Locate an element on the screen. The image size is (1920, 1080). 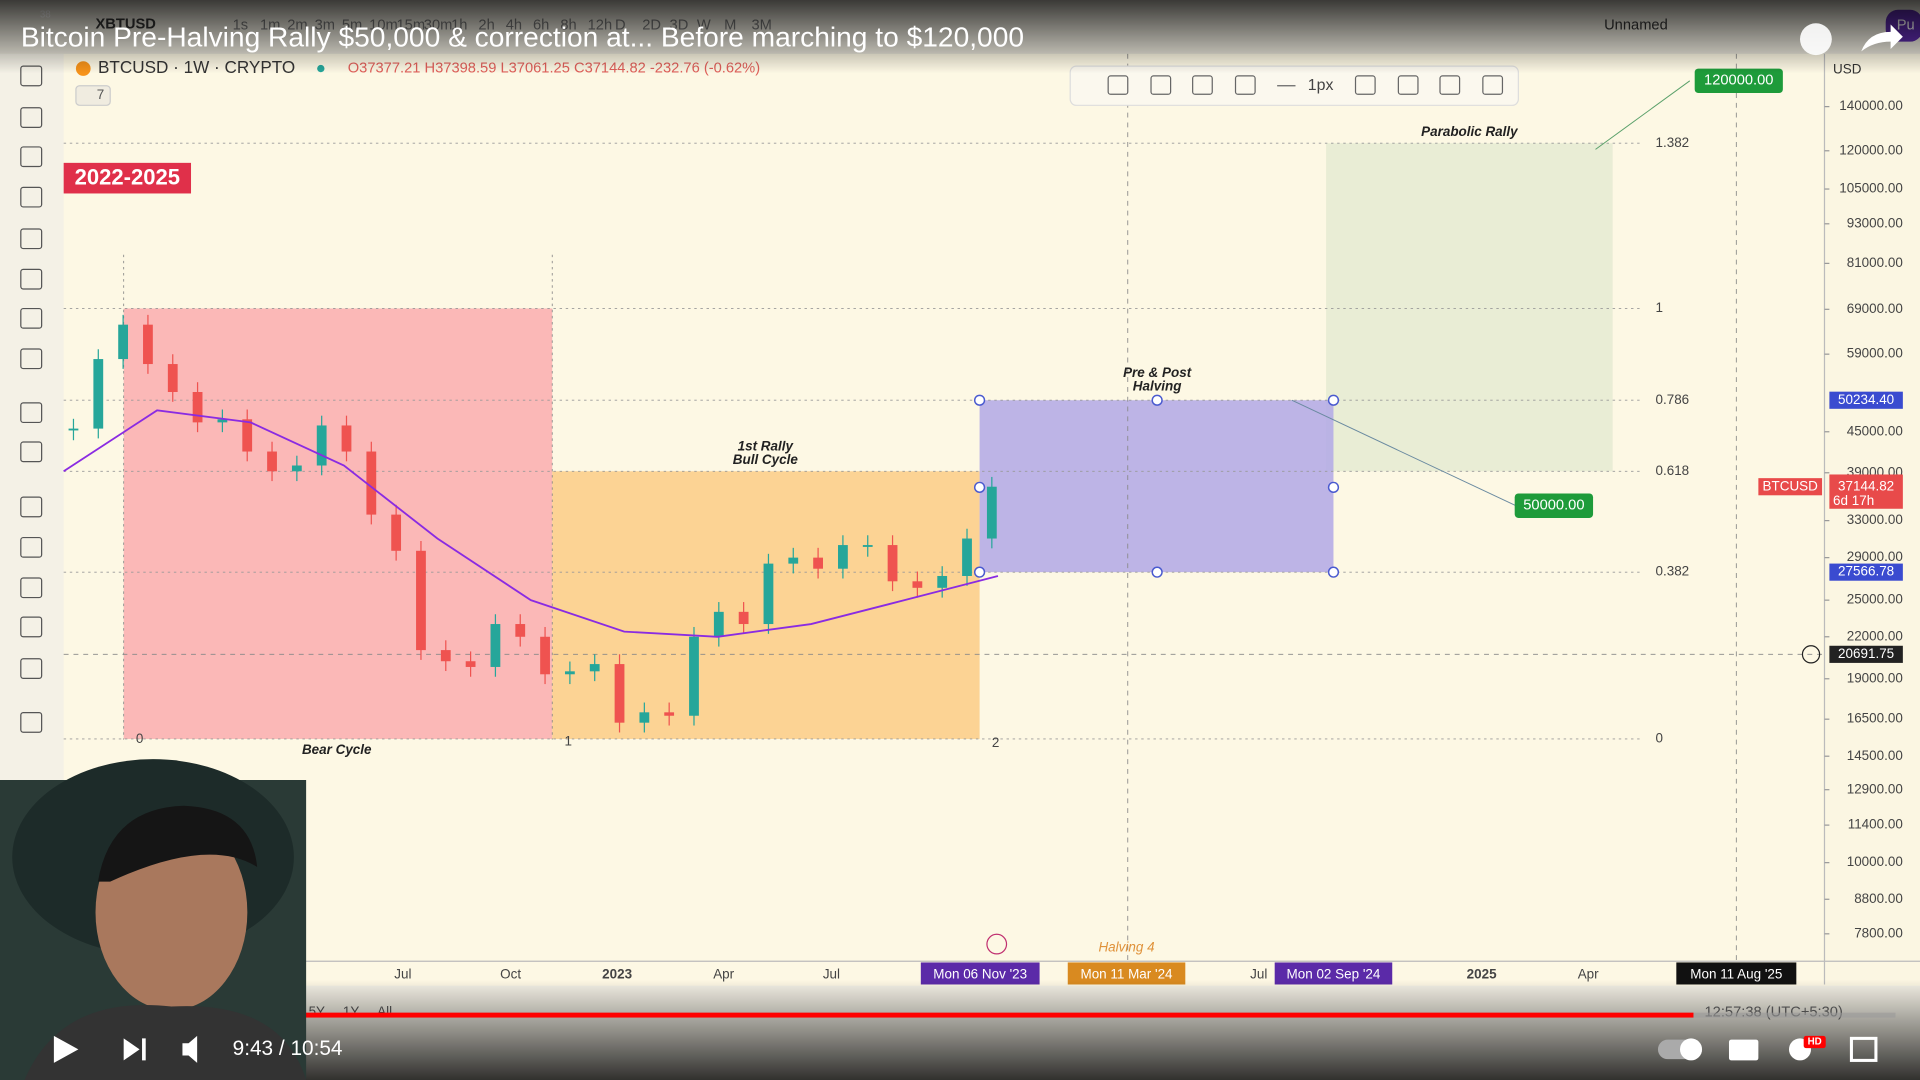
autoplay-knob is located at coordinates (1691, 1049).